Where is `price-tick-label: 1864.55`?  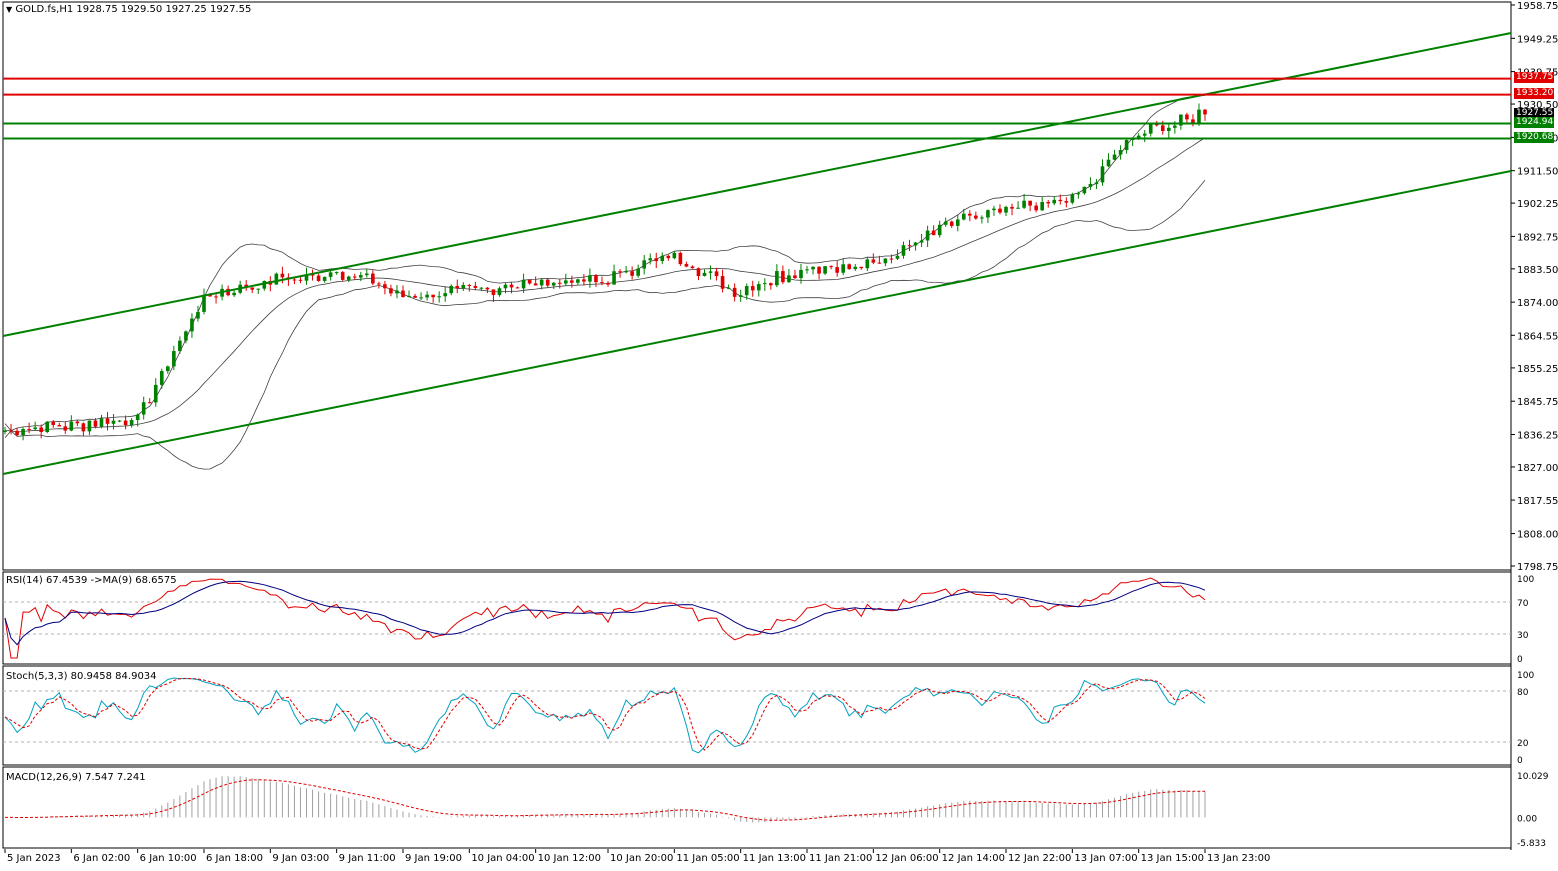 price-tick-label: 1864.55 is located at coordinates (1537, 336).